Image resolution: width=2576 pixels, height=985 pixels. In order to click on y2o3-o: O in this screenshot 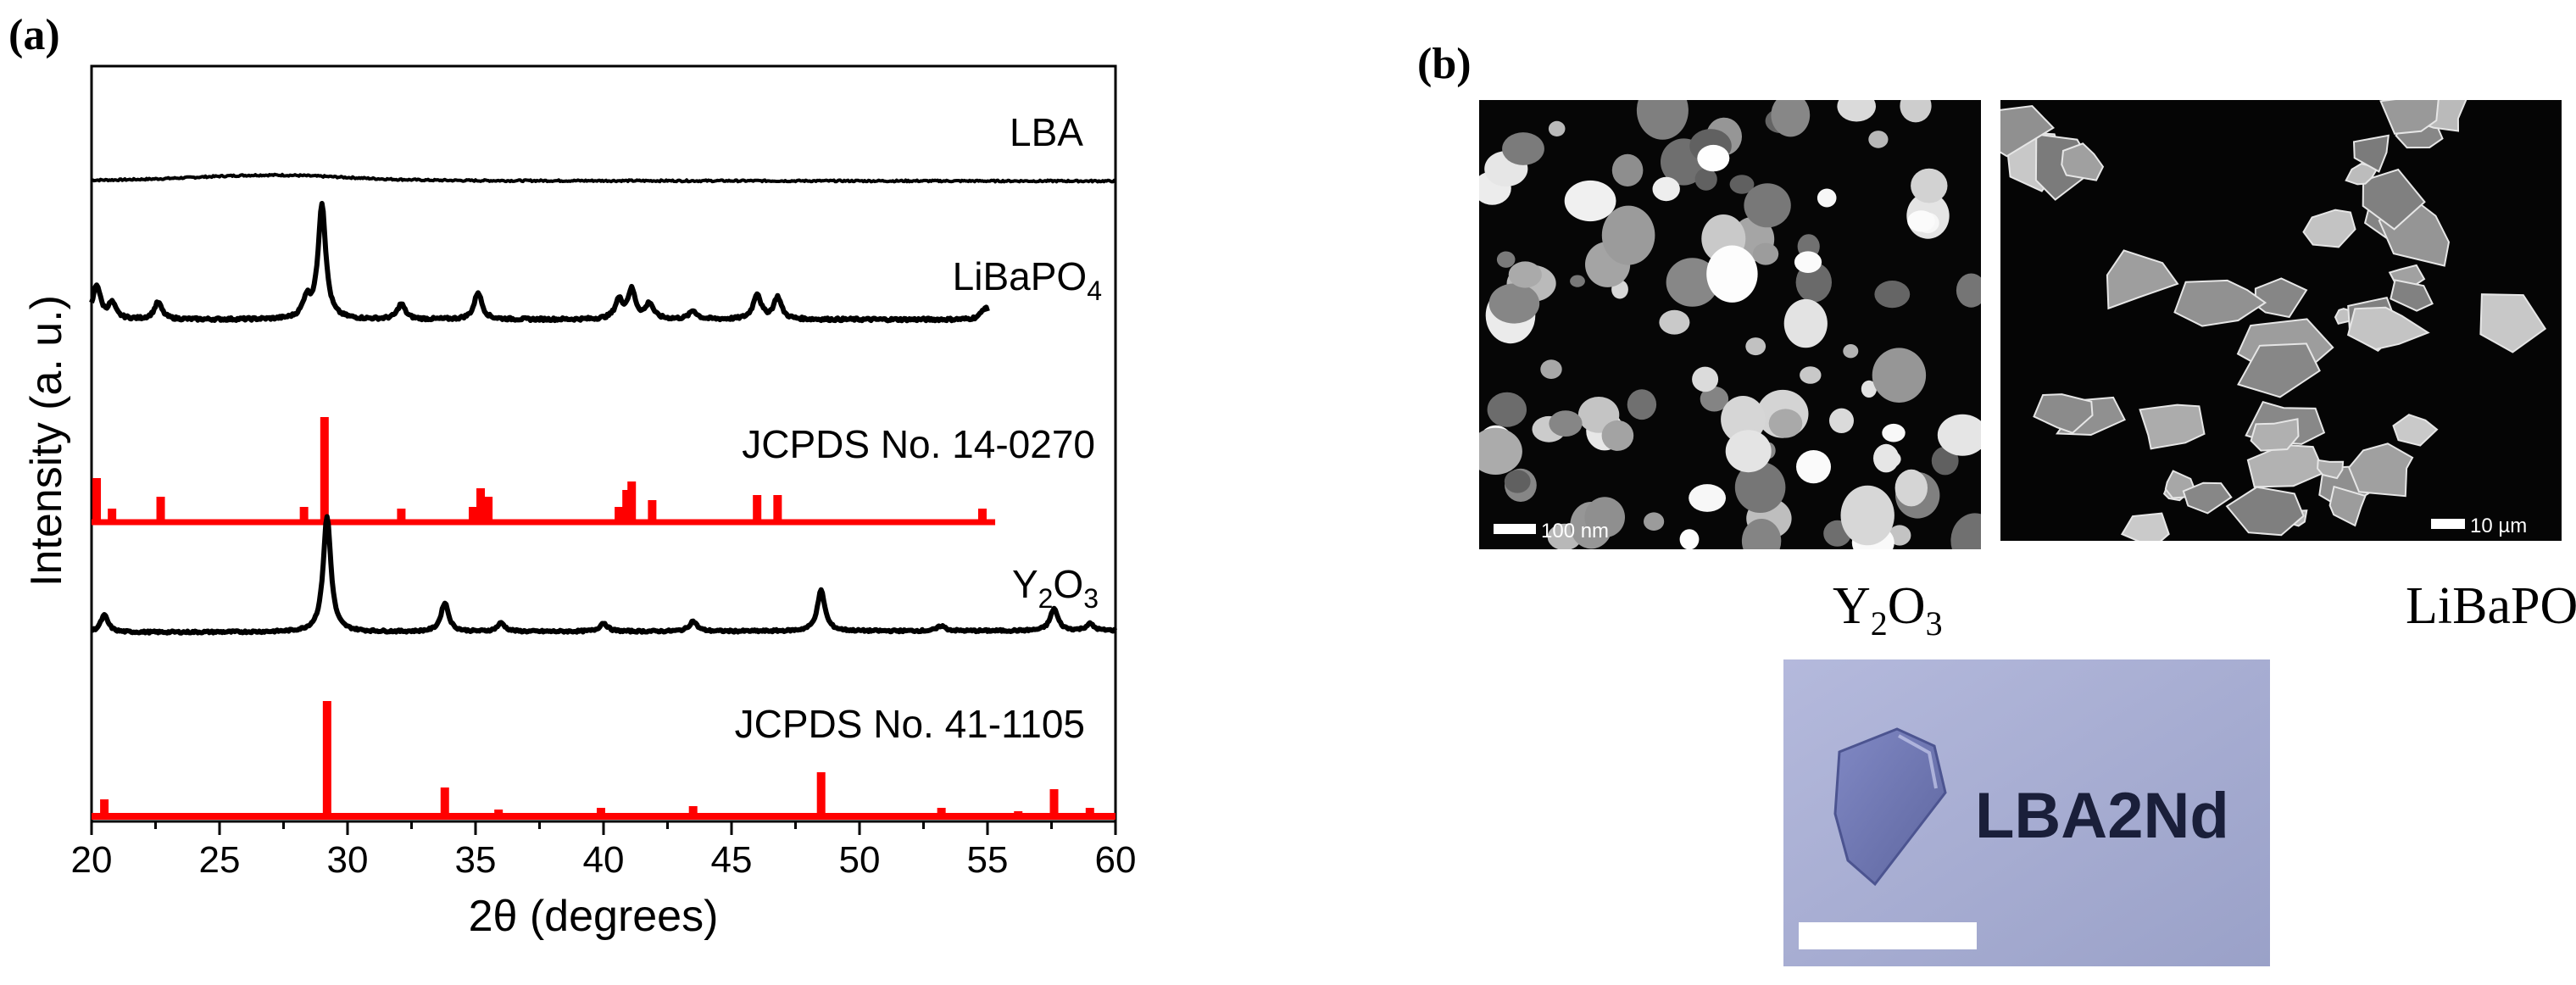, I will do `click(1068, 584)`.